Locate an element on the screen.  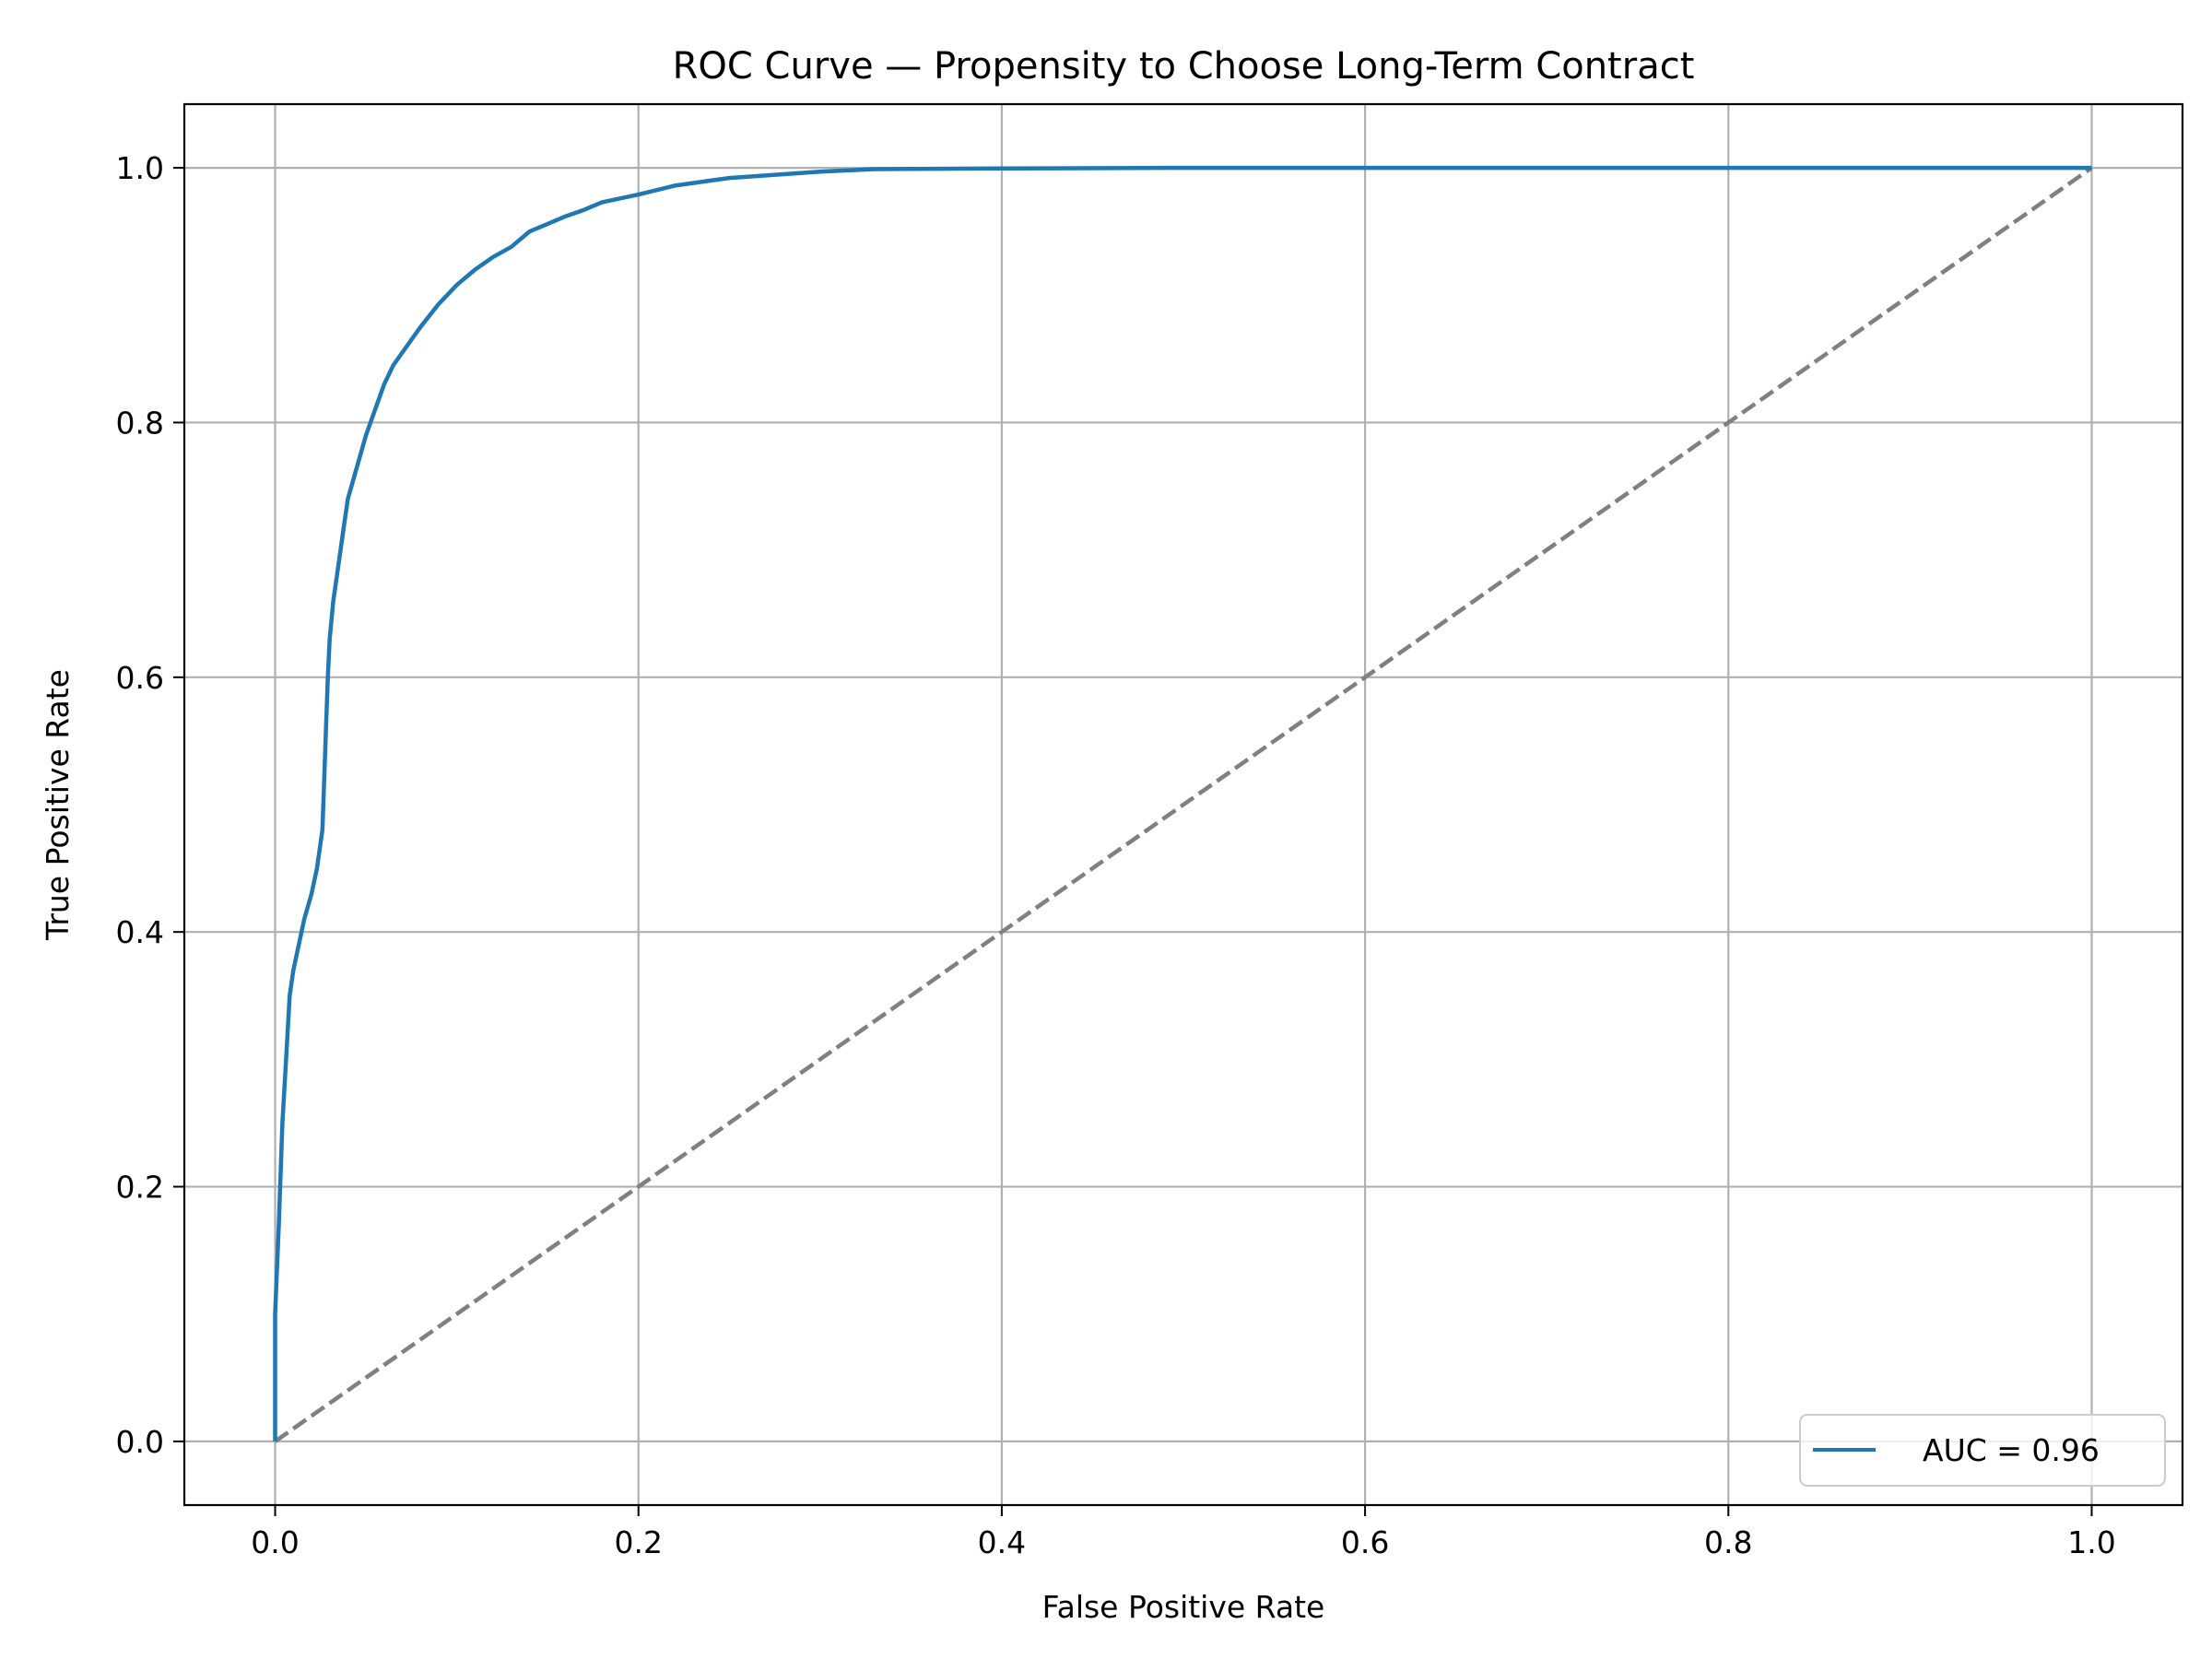
y-tick-label: 0.2 is located at coordinates (140, 1188).